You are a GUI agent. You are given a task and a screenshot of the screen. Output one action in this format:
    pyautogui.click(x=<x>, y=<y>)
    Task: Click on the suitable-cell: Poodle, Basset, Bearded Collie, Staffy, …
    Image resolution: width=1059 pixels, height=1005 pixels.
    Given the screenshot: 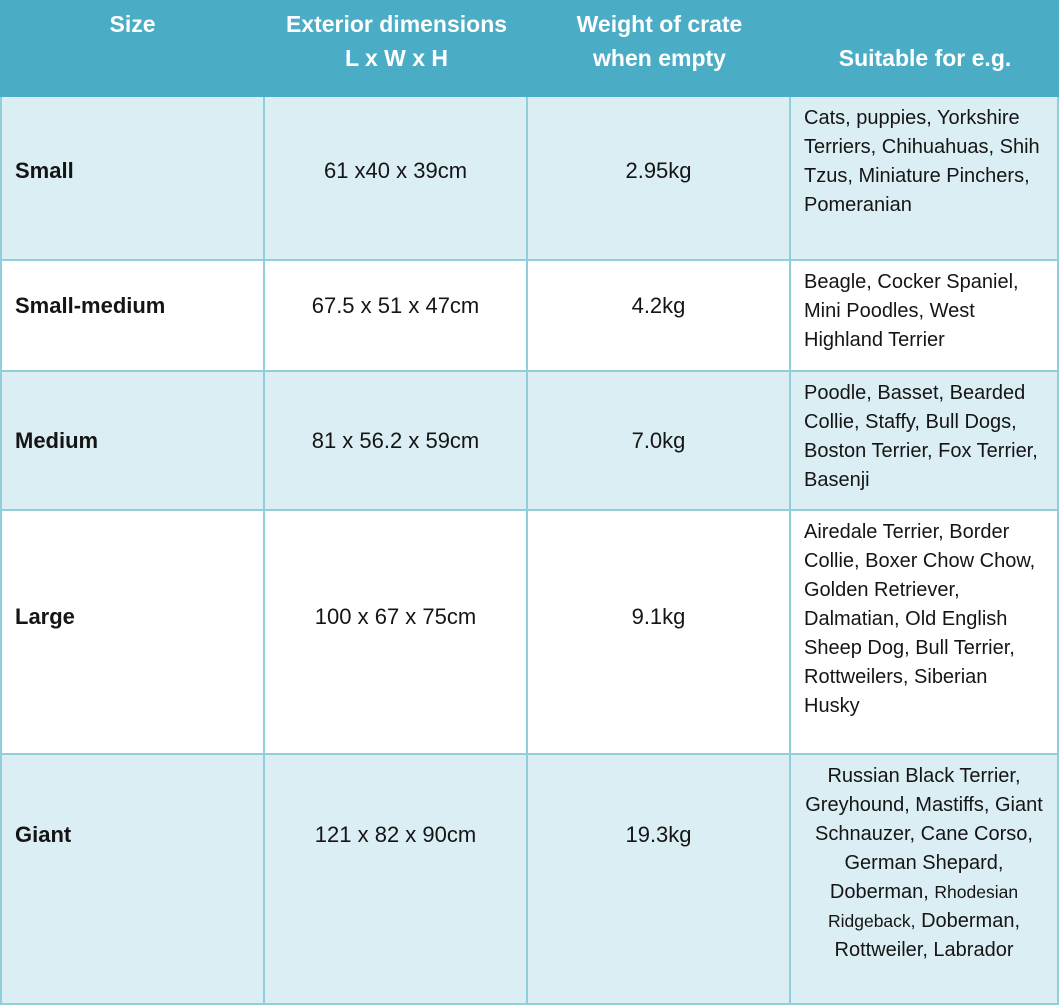 What is the action you would take?
    pyautogui.click(x=925, y=441)
    